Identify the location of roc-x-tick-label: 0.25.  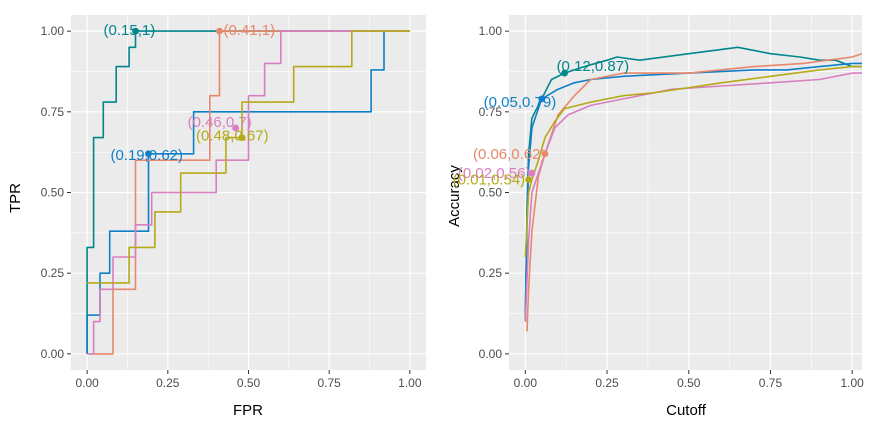
(168, 383).